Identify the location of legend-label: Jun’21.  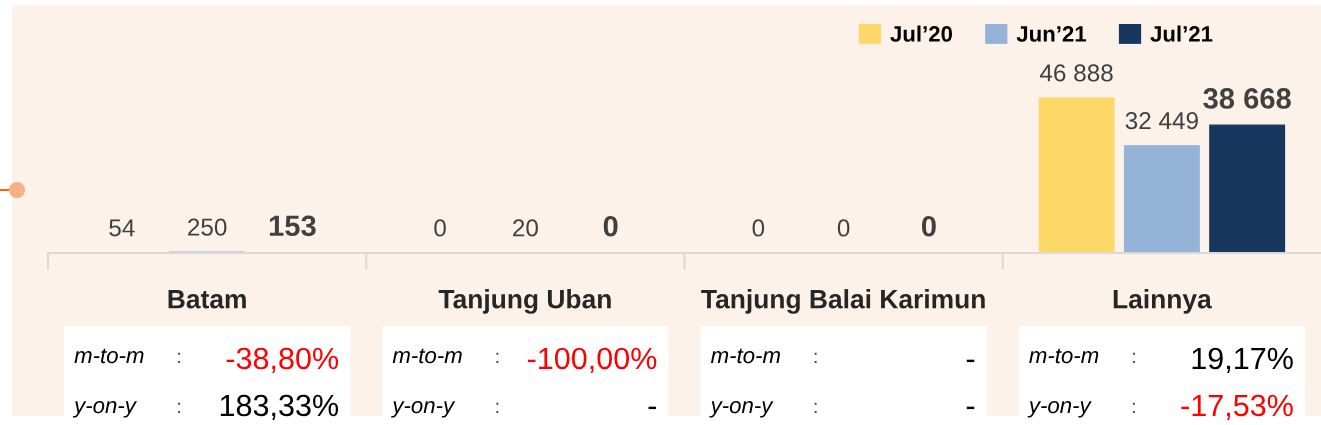
(1051, 34).